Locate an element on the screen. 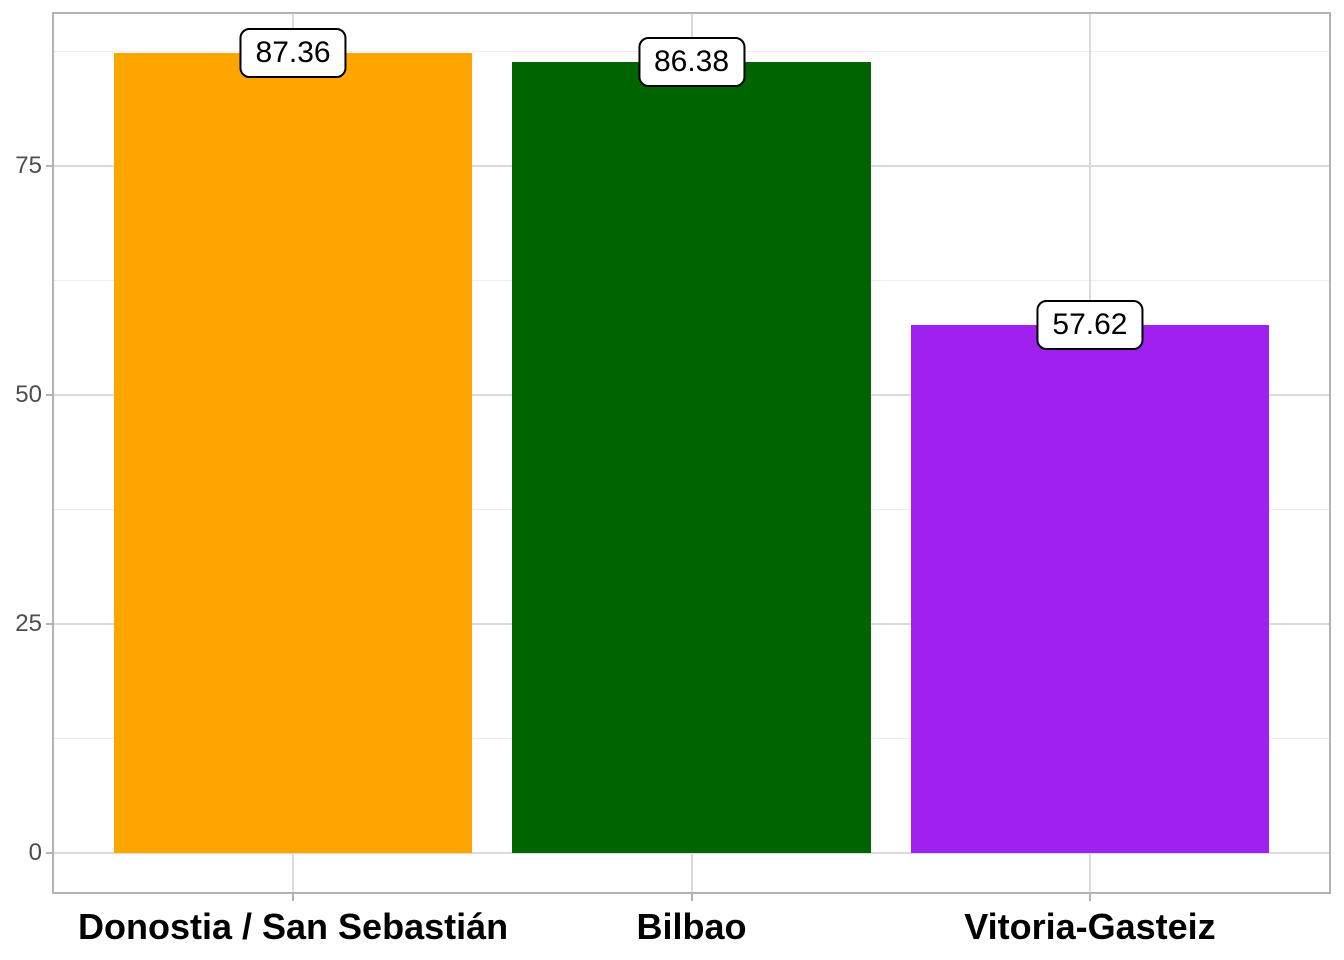  value-label-2: 57.62 is located at coordinates (1090, 325).